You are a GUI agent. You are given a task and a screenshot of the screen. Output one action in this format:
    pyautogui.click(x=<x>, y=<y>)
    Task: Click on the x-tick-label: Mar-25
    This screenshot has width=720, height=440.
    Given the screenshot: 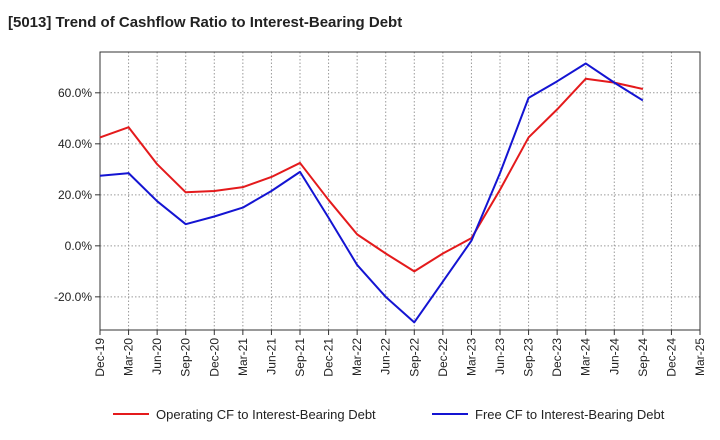 What is the action you would take?
    pyautogui.click(x=700, y=357)
    